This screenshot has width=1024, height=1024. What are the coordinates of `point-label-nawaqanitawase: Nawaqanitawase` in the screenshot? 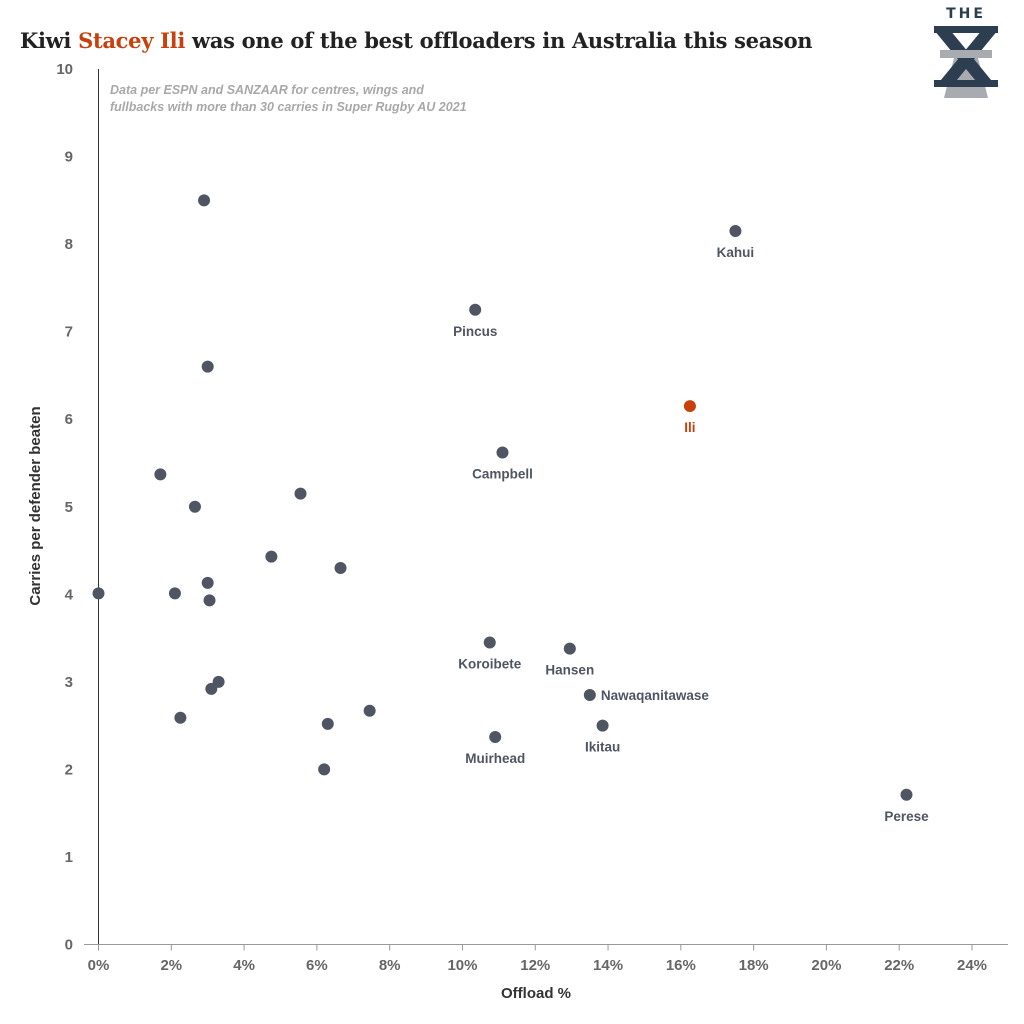 It's located at (655, 695).